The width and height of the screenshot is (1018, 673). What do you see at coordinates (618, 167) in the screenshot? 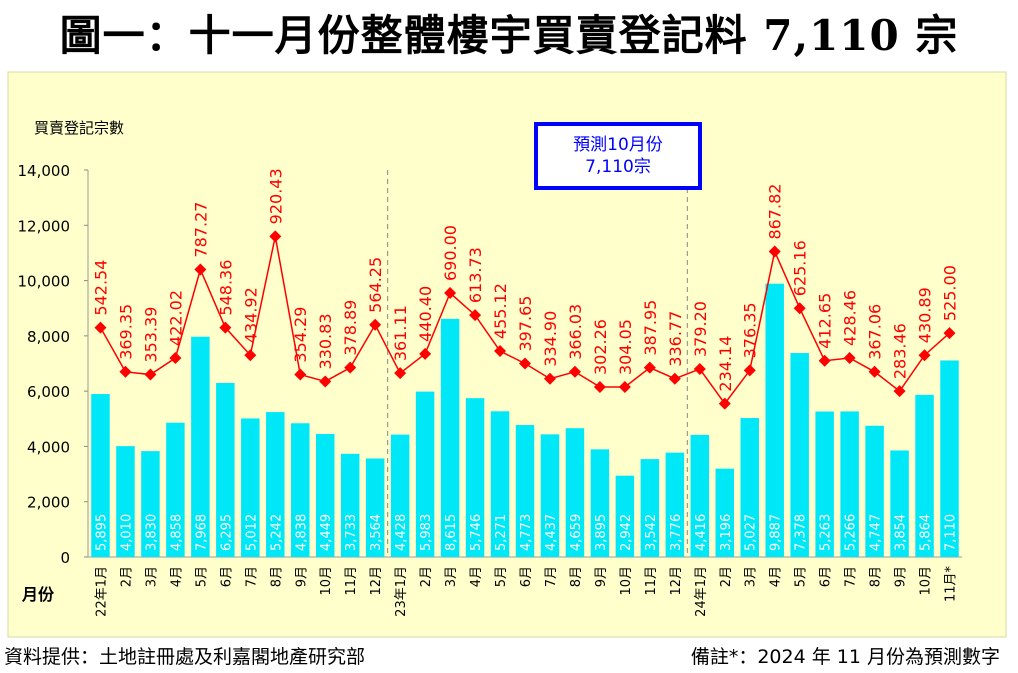
I see `annotation-line-2: 7,110宗` at bounding box center [618, 167].